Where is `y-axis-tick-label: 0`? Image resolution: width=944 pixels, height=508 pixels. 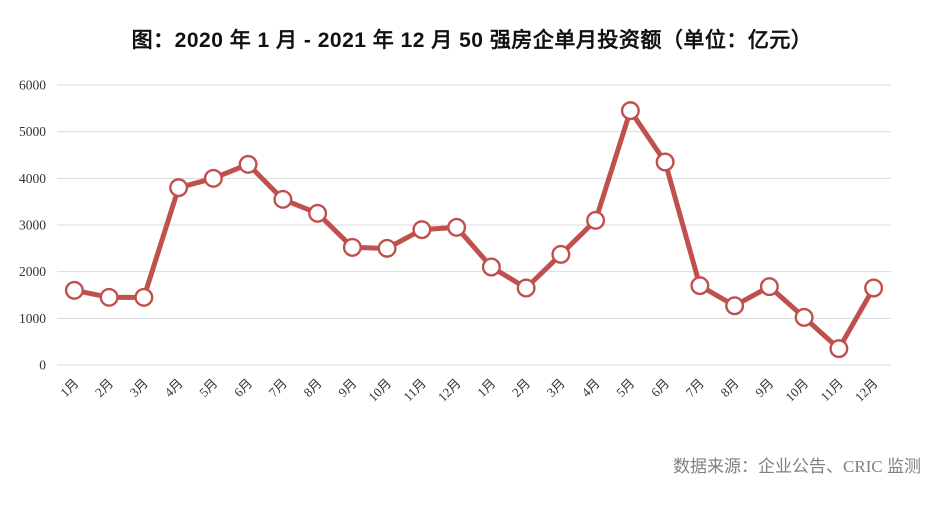
y-axis-tick-label: 0 is located at coordinates (42, 365).